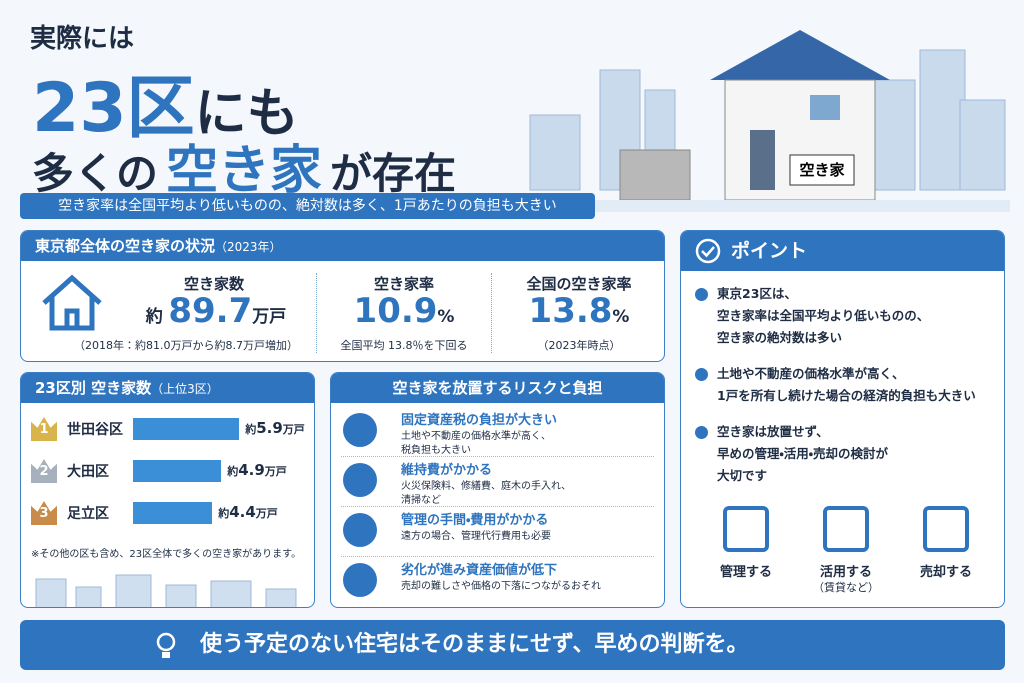 The width and height of the screenshot is (1024, 683). Describe the element at coordinates (501, 586) in the screenshot. I see `risk-desc: 売却の難しさや価格の下落につながるおそれ` at that location.